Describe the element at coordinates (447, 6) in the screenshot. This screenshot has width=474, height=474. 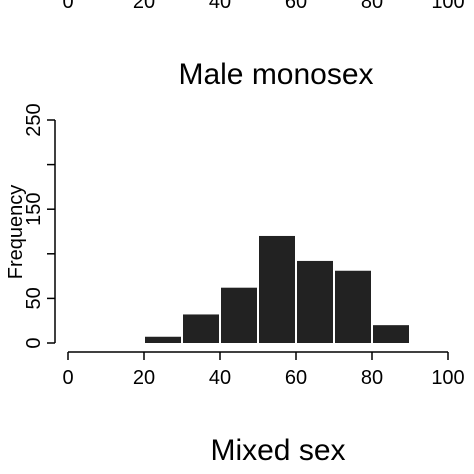
I see `top-x-tick-label: 100` at that location.